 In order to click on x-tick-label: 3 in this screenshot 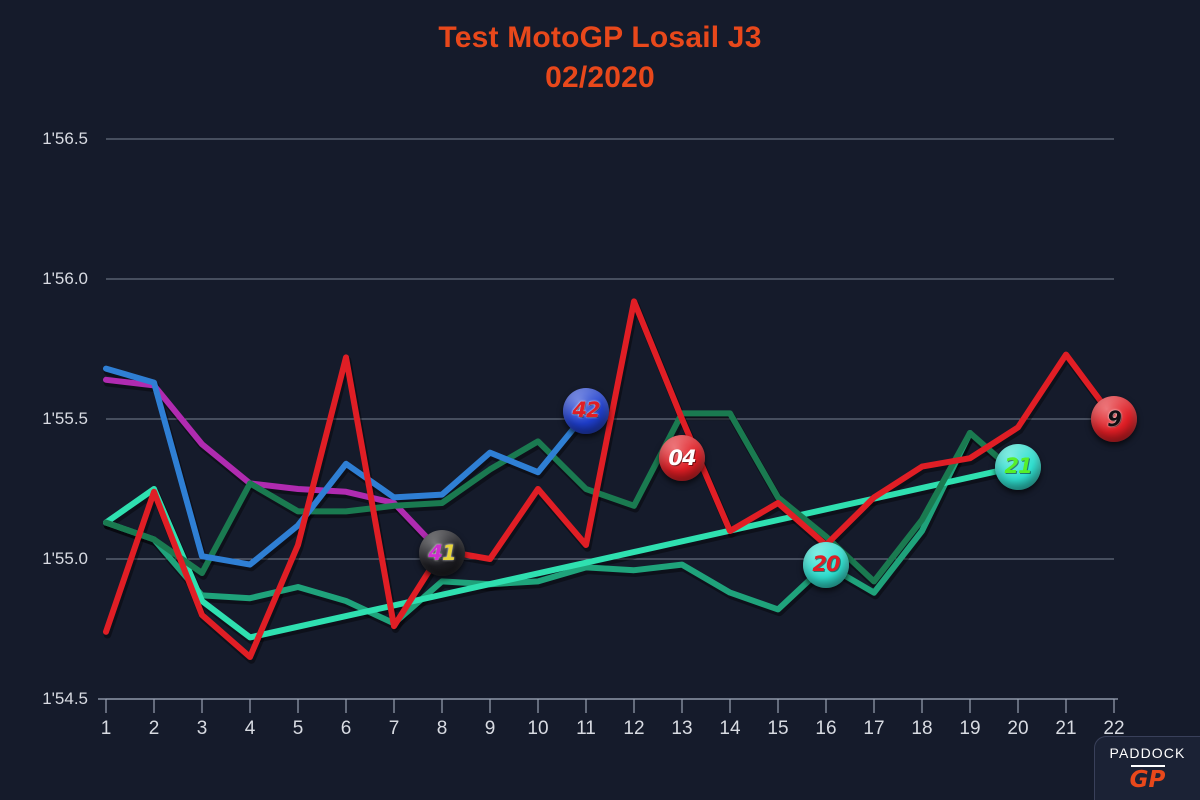, I will do `click(202, 728)`.